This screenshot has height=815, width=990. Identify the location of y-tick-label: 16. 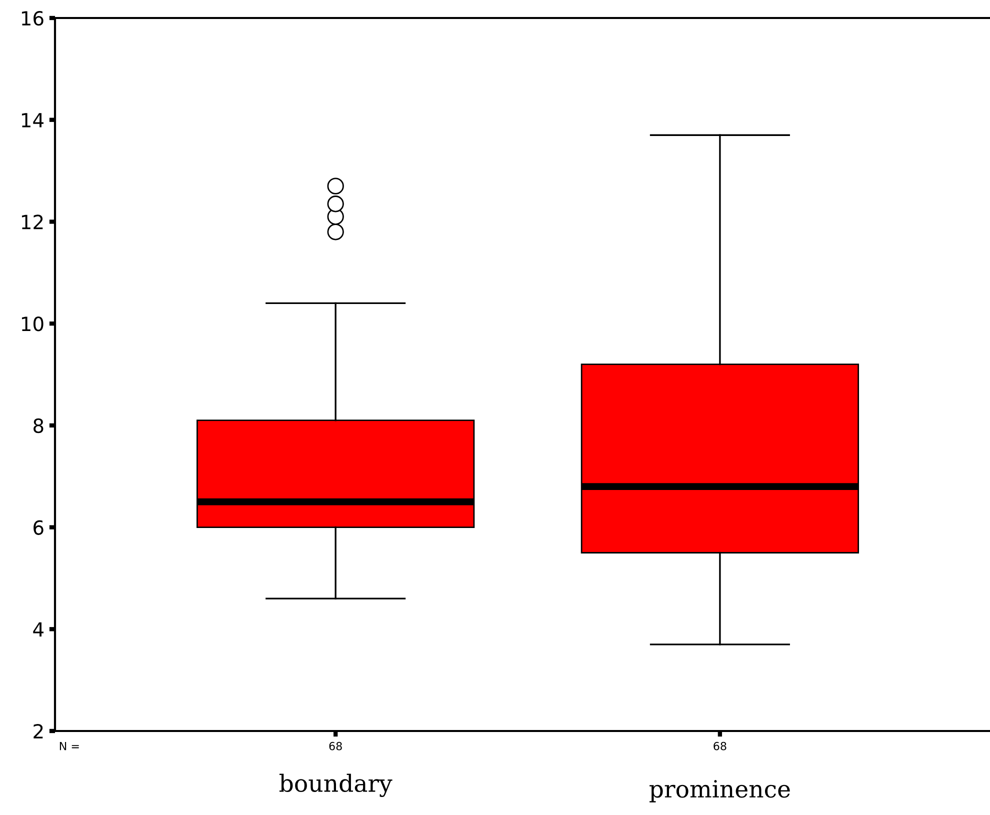
(33, 18).